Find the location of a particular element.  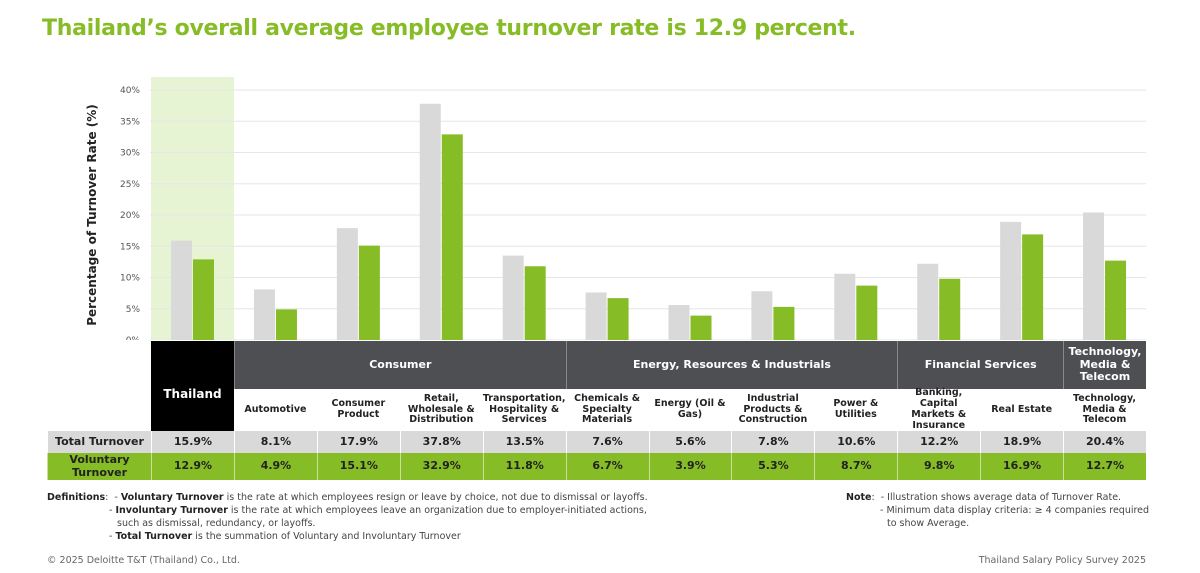

total-value: 13.5% is located at coordinates (524, 442).